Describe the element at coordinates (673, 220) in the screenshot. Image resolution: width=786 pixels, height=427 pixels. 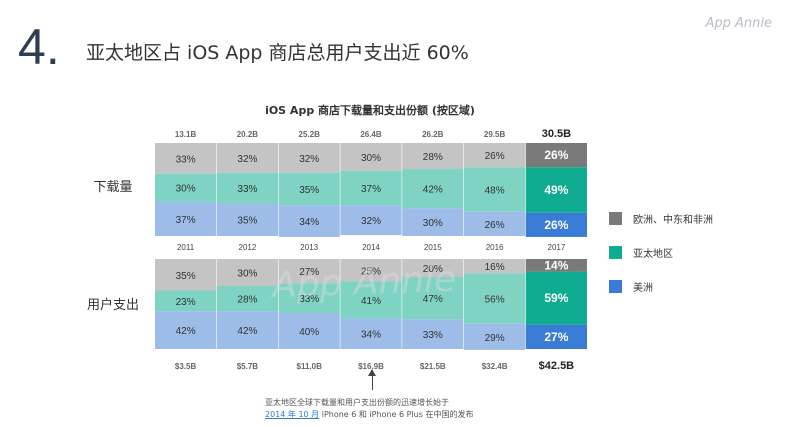
I see `legend-label-emea: 欧洲、中东和非洲` at that location.